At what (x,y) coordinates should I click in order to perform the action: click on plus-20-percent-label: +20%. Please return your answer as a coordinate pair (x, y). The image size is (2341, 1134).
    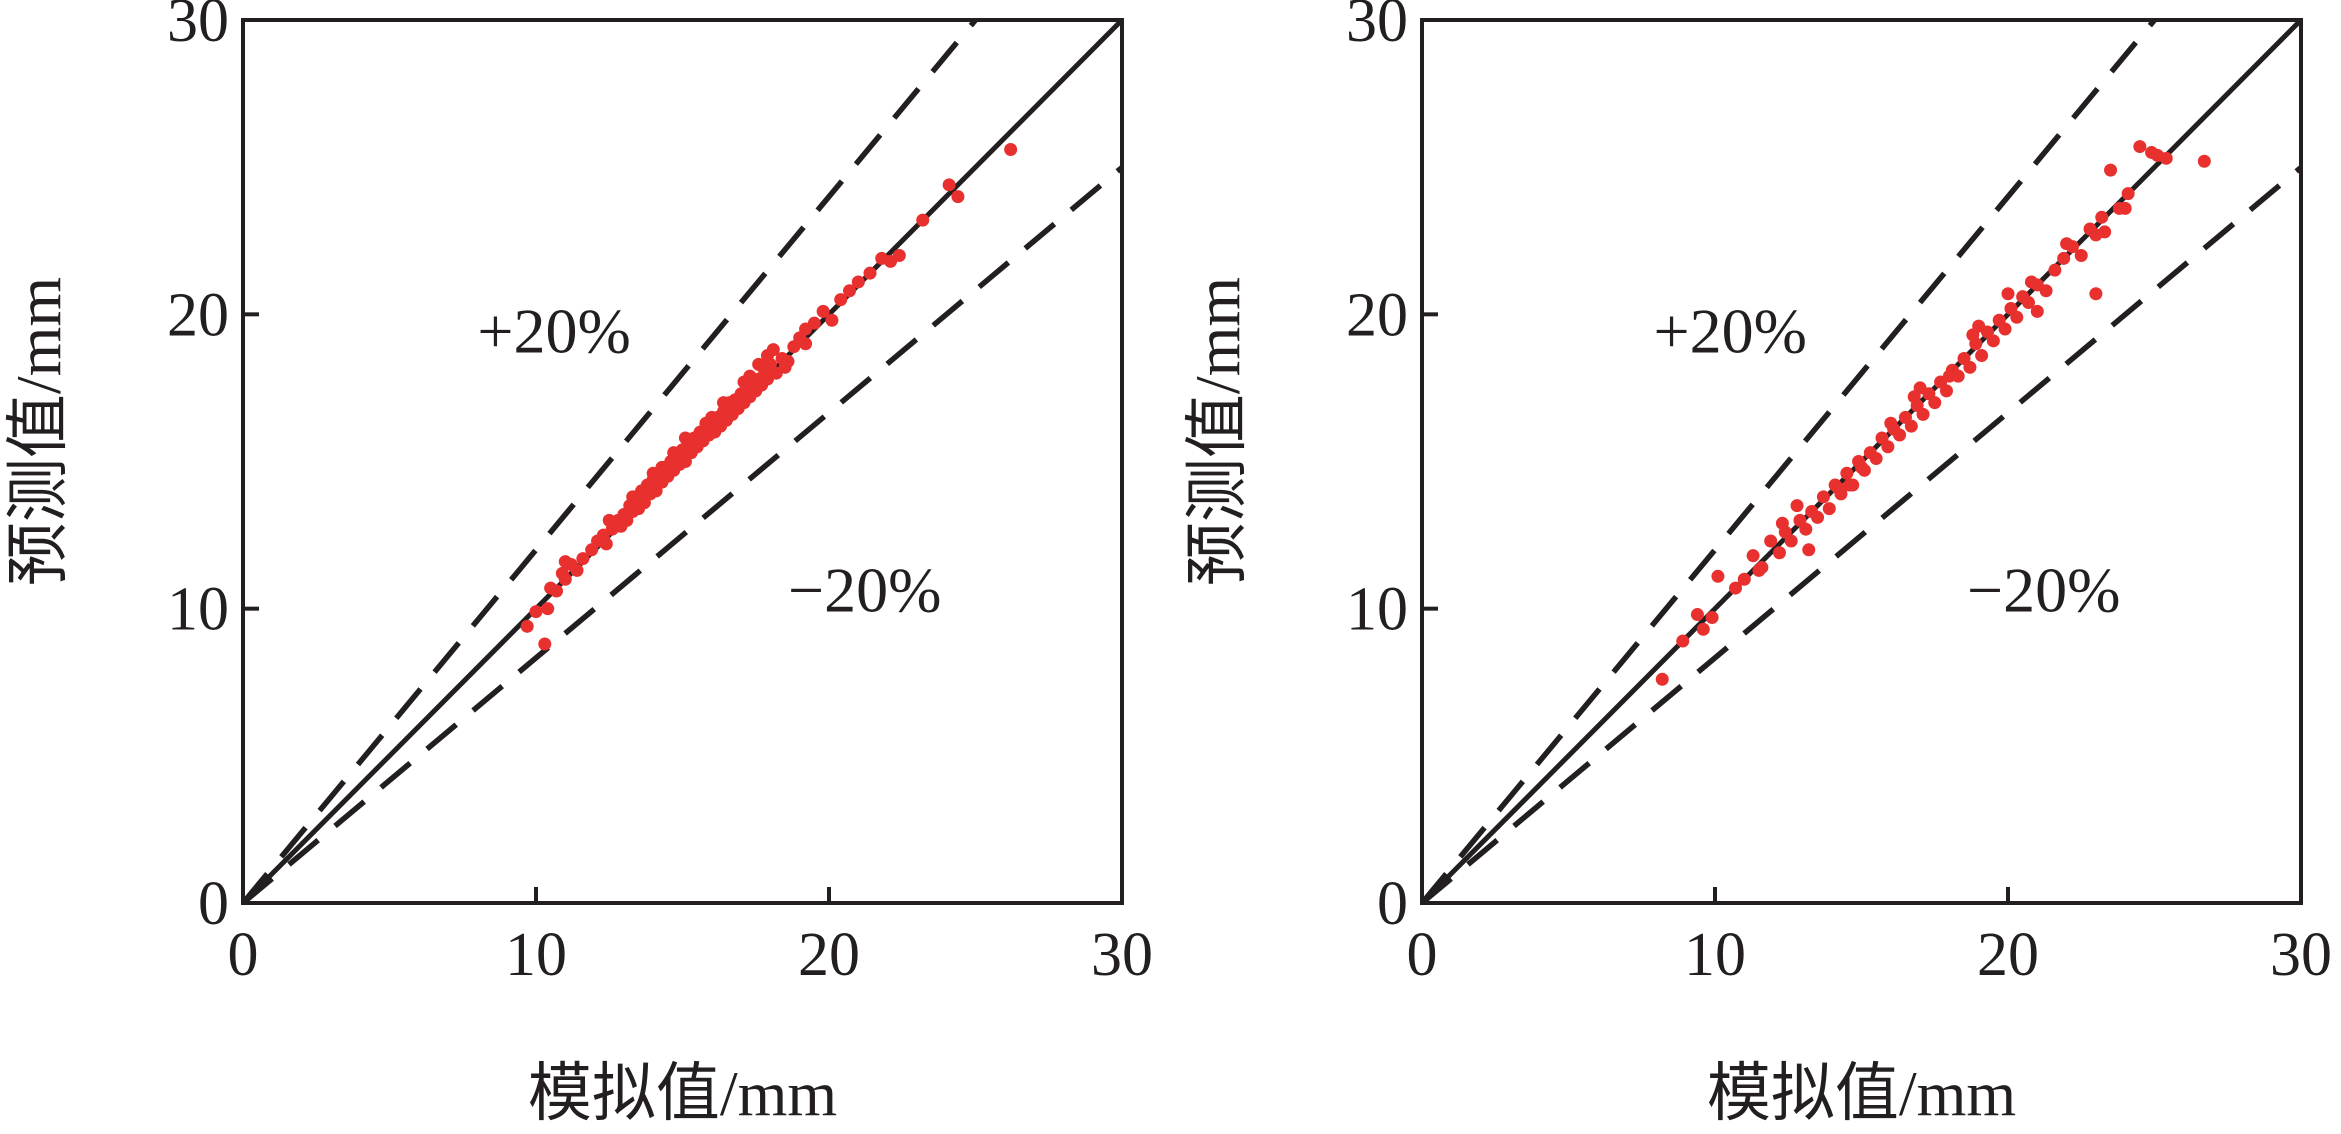
    Looking at the image, I should click on (553, 331).